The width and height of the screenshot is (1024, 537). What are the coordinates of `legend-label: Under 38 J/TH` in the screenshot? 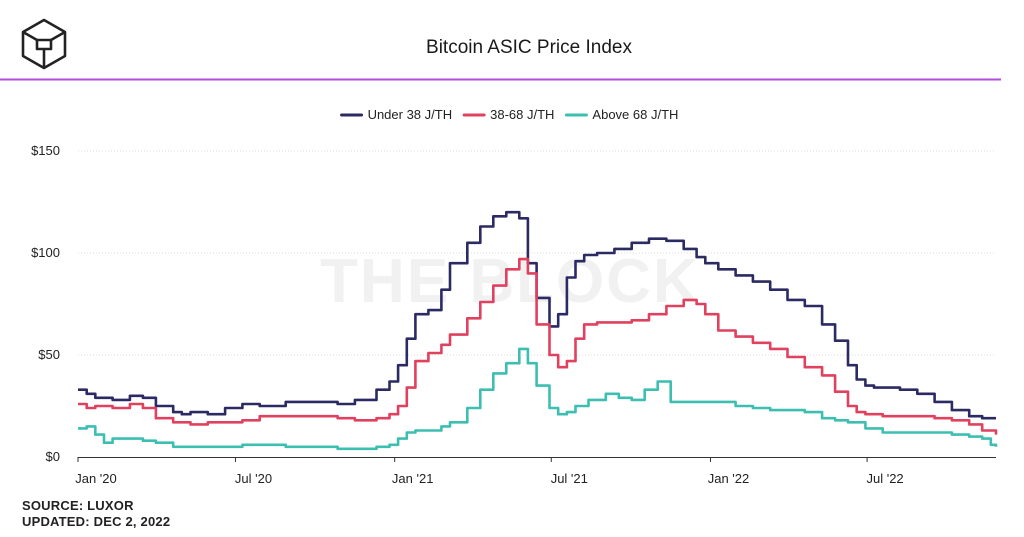 It's located at (410, 114).